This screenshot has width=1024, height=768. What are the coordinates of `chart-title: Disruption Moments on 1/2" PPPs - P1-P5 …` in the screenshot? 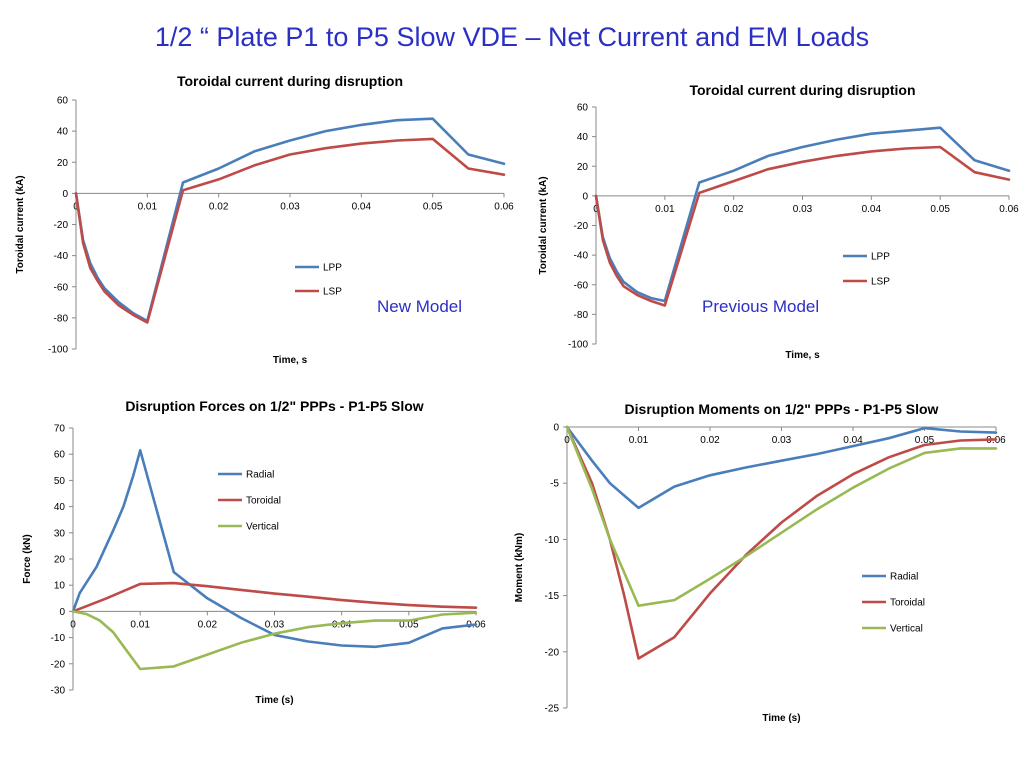 It's located at (782, 409).